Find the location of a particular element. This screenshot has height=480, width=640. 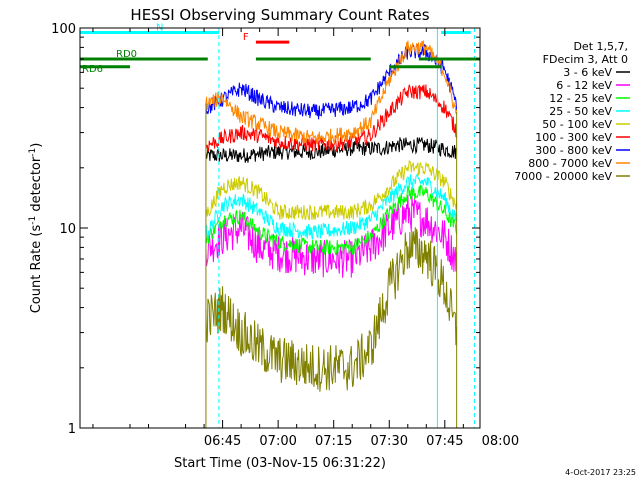

x-tick-label: 07:45 is located at coordinates (444, 441).